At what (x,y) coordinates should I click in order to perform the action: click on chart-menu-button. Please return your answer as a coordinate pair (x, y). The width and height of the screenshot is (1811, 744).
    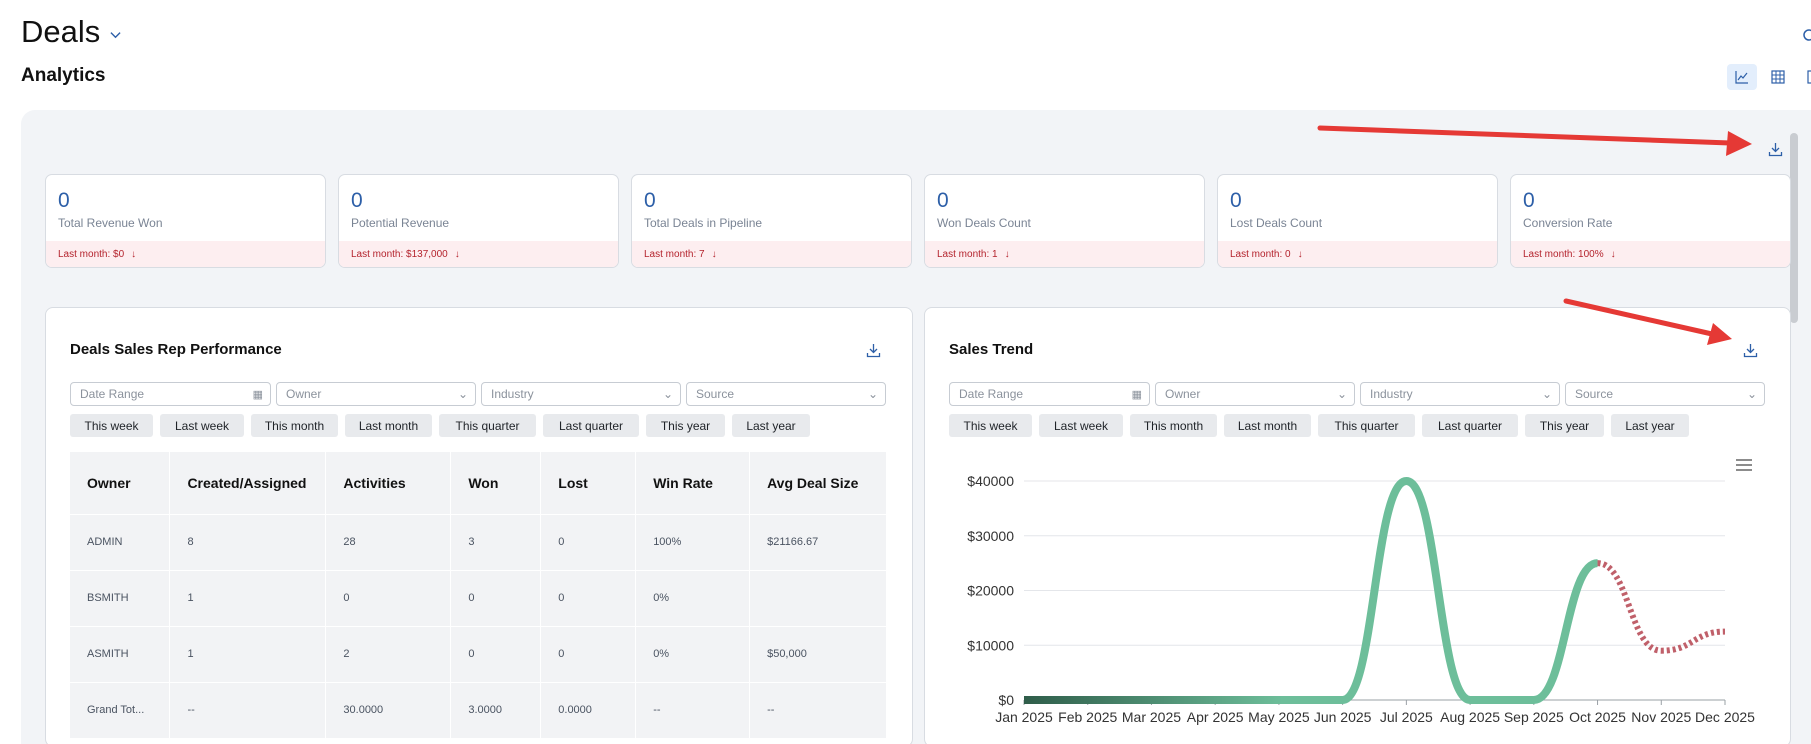
    Looking at the image, I should click on (1744, 466).